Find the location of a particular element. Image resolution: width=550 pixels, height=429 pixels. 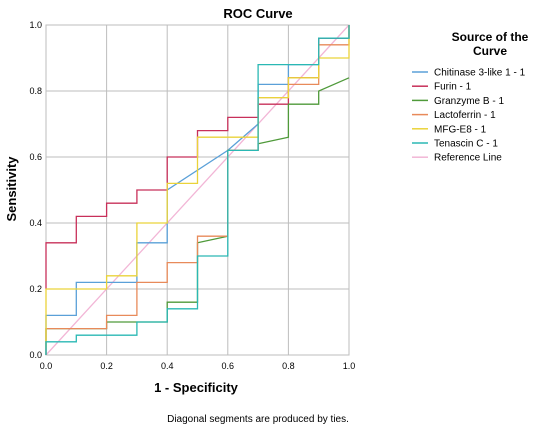

legend-title-line-2: Curve is located at coordinates (490, 51).